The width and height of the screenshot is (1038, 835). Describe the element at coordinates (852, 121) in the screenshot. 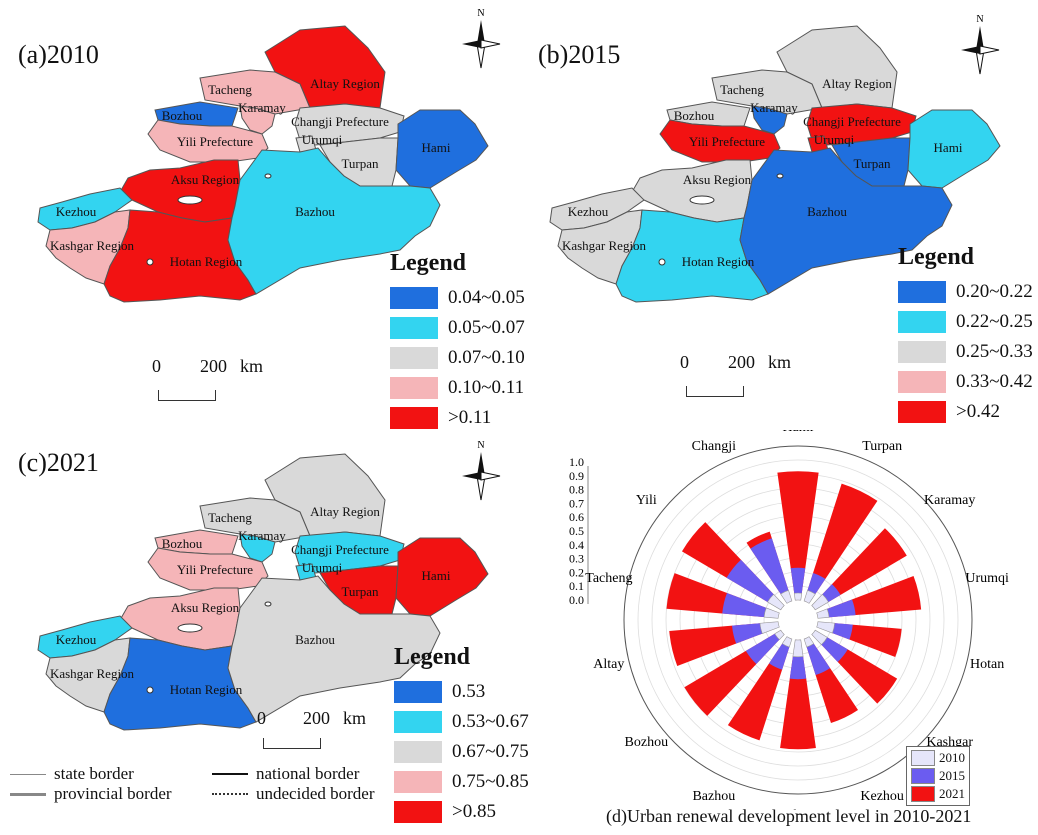

I see `region-label-changji: Changji Prefecture` at that location.